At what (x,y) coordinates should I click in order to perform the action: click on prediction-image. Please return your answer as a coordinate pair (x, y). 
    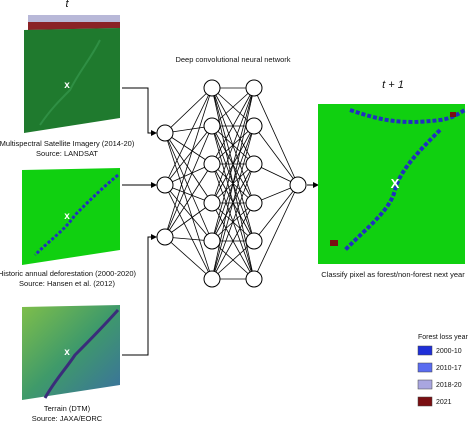
    Looking at the image, I should click on (392, 184).